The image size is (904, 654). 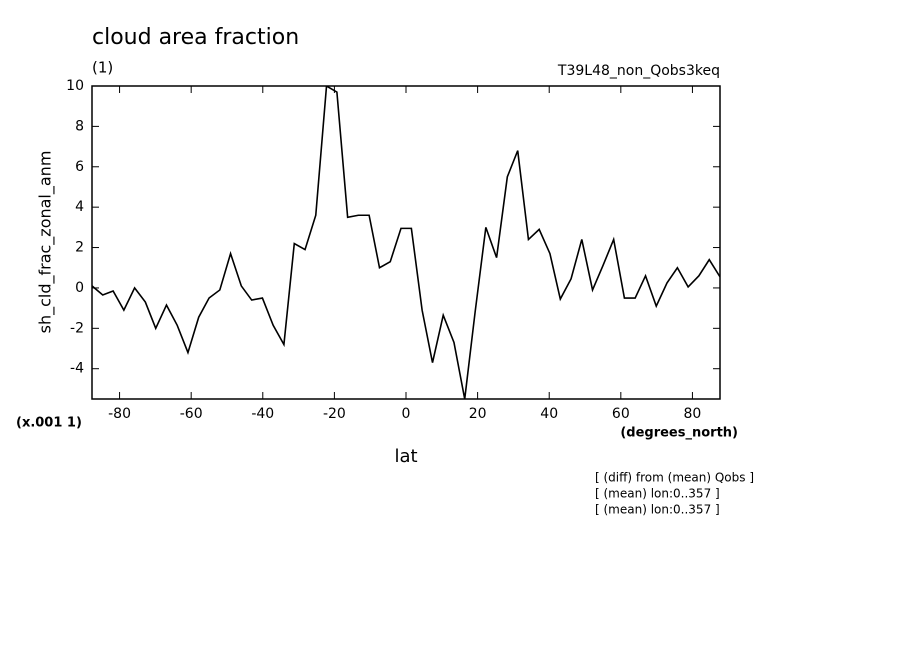 I want to click on y-tick-label: 0, so click(x=79, y=288).